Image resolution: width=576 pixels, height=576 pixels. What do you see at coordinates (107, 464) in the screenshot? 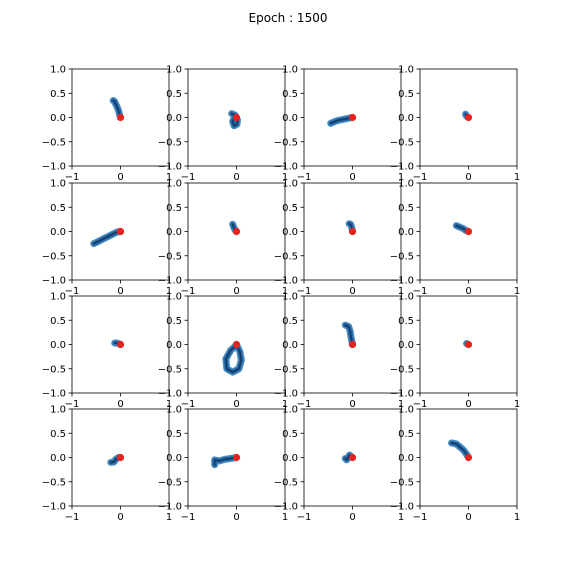
I see `subplot-13: −1 0 1 1.0 0.5 0.0 −0.5 −1.0` at bounding box center [107, 464].